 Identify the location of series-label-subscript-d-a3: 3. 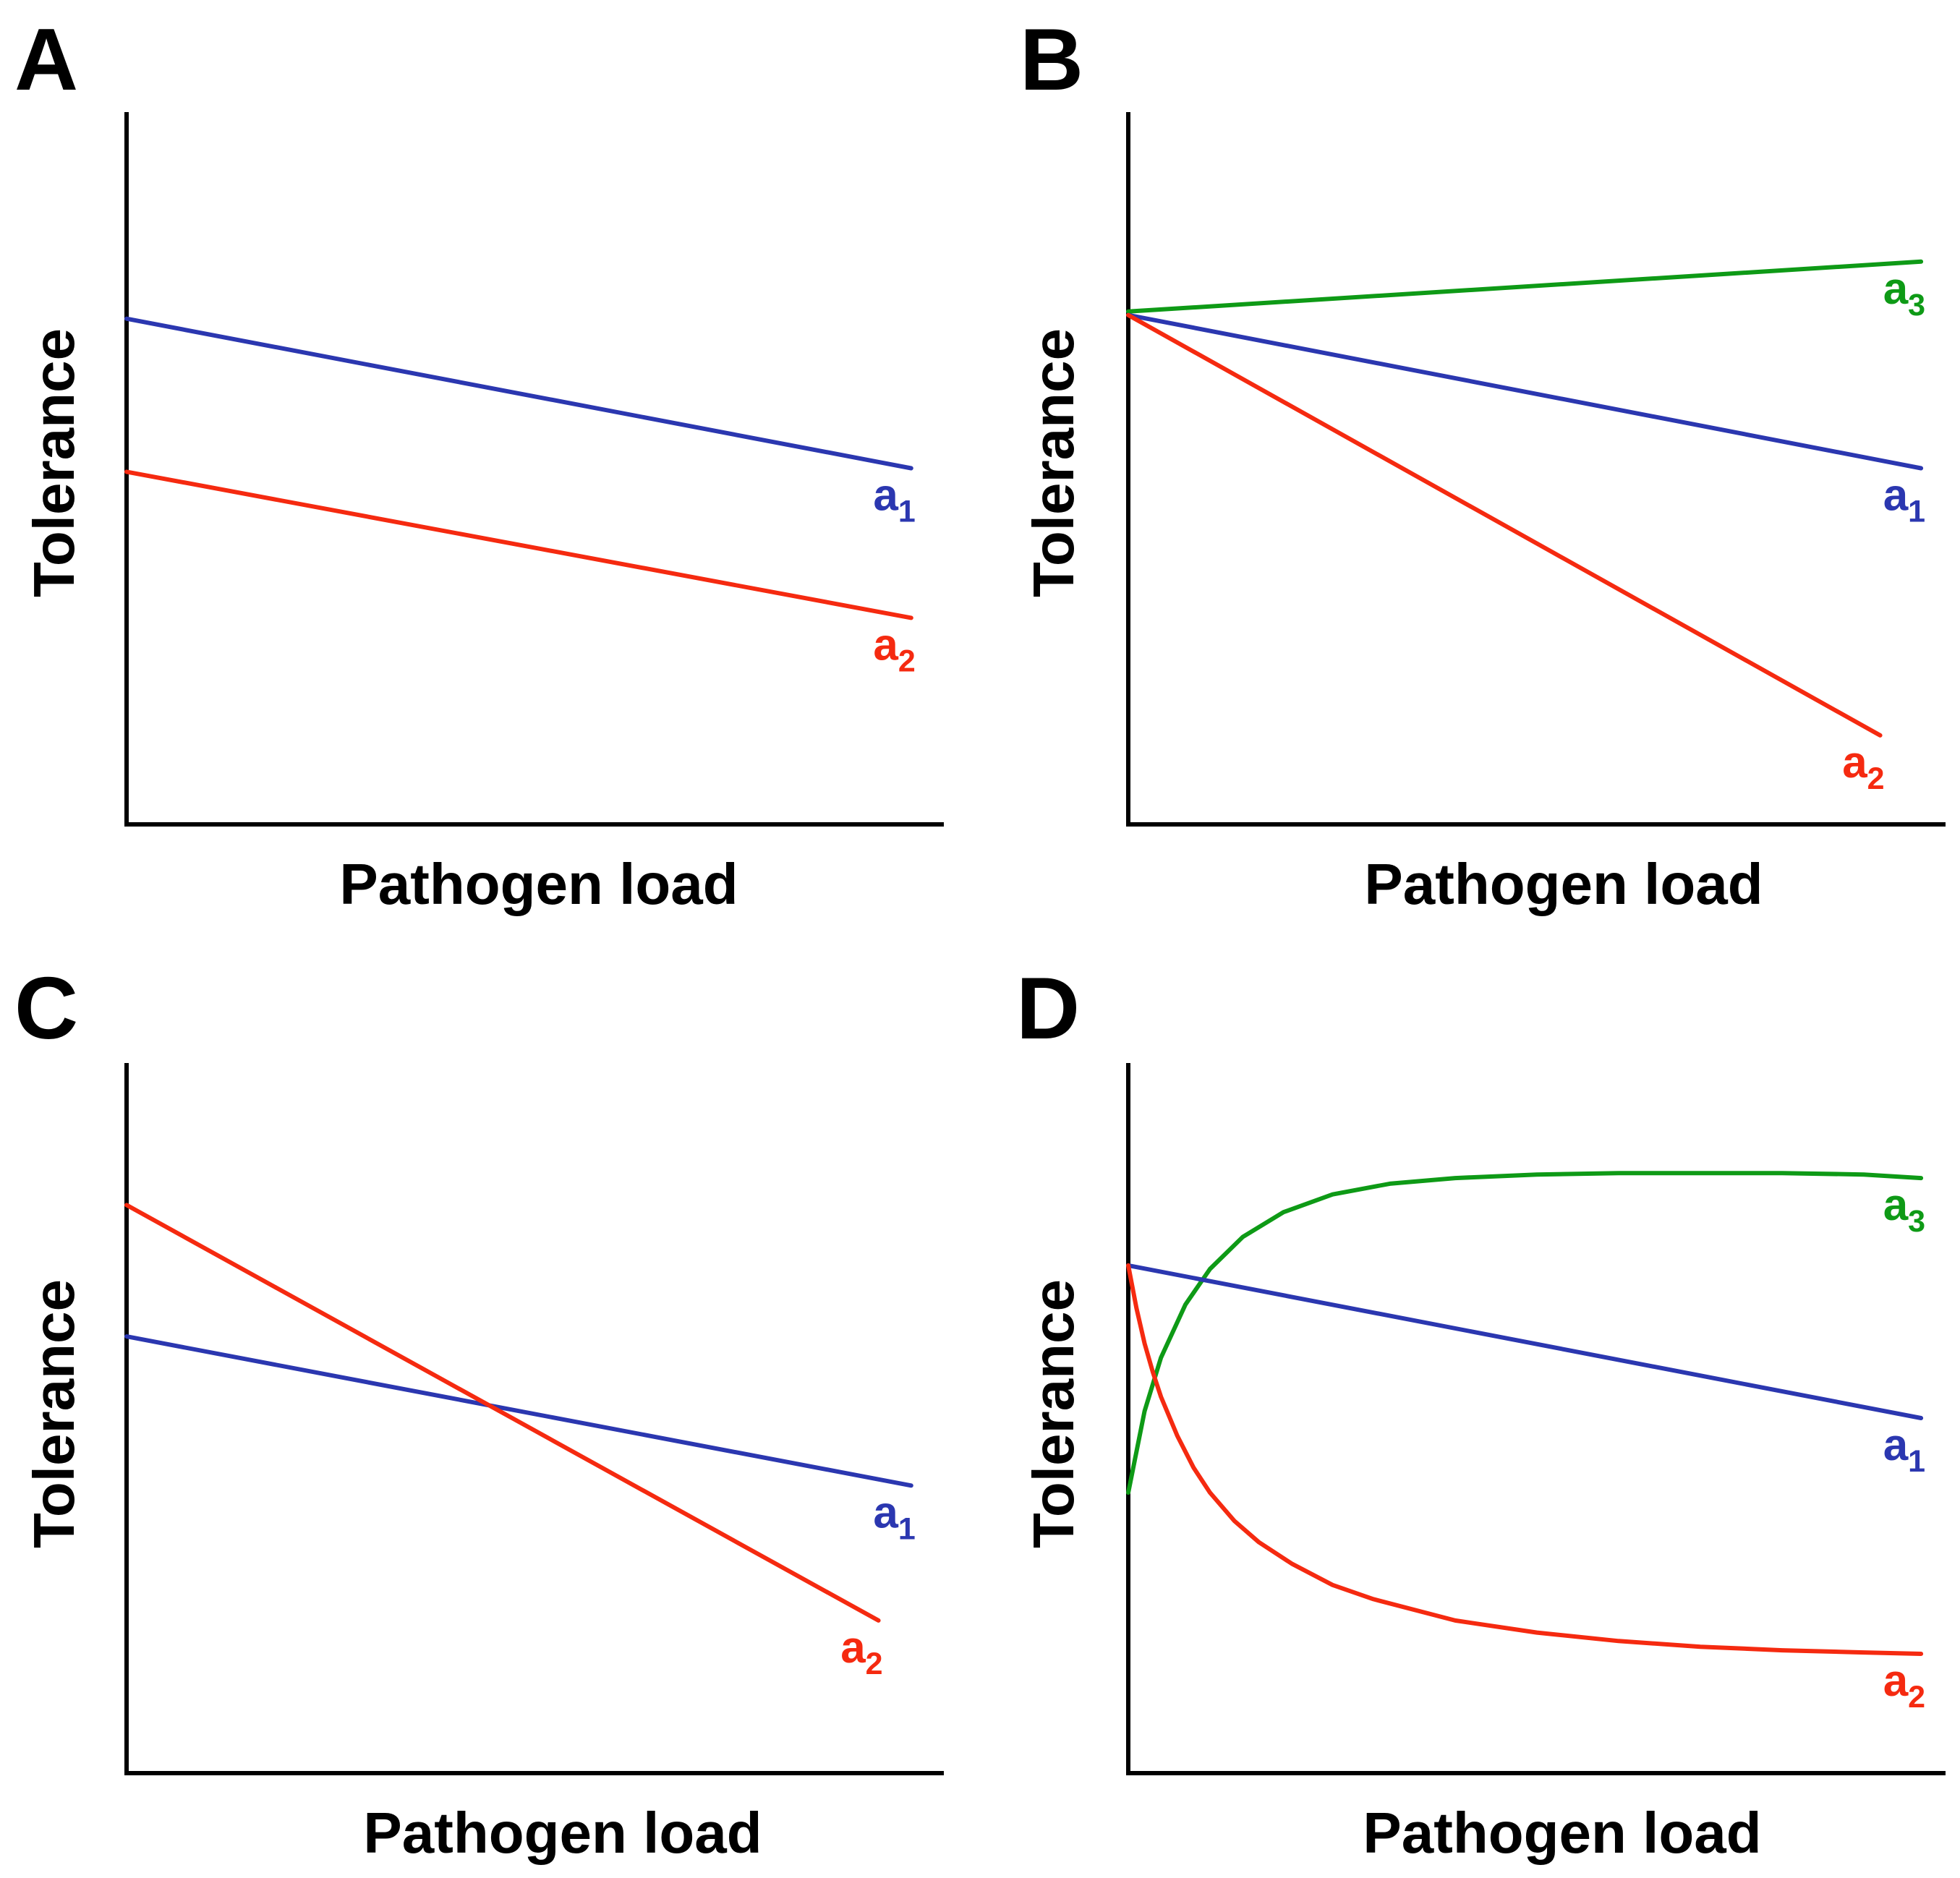
(1916, 1221).